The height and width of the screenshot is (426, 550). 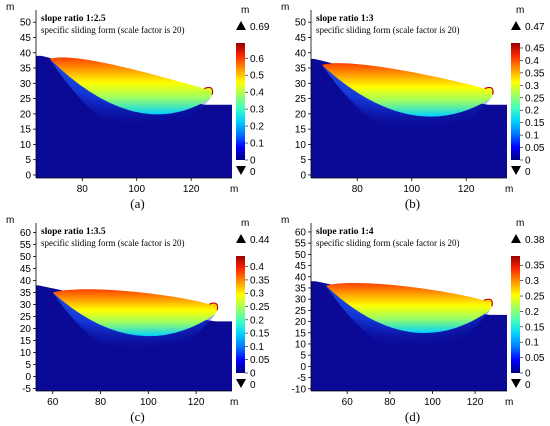 What do you see at coordinates (257, 59) in the screenshot?
I see `colorbar-tick-label: 0.6` at bounding box center [257, 59].